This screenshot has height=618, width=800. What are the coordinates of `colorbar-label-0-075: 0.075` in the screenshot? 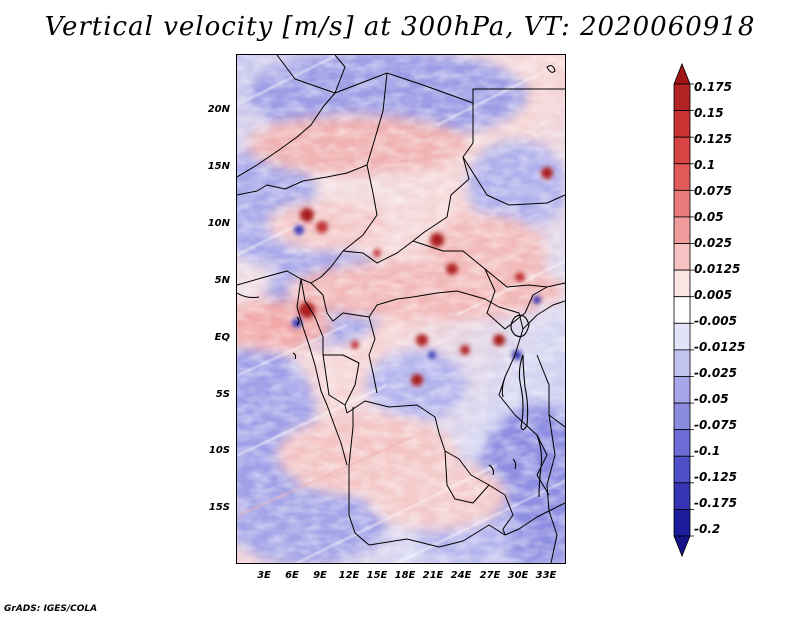 It's located at (713, 191).